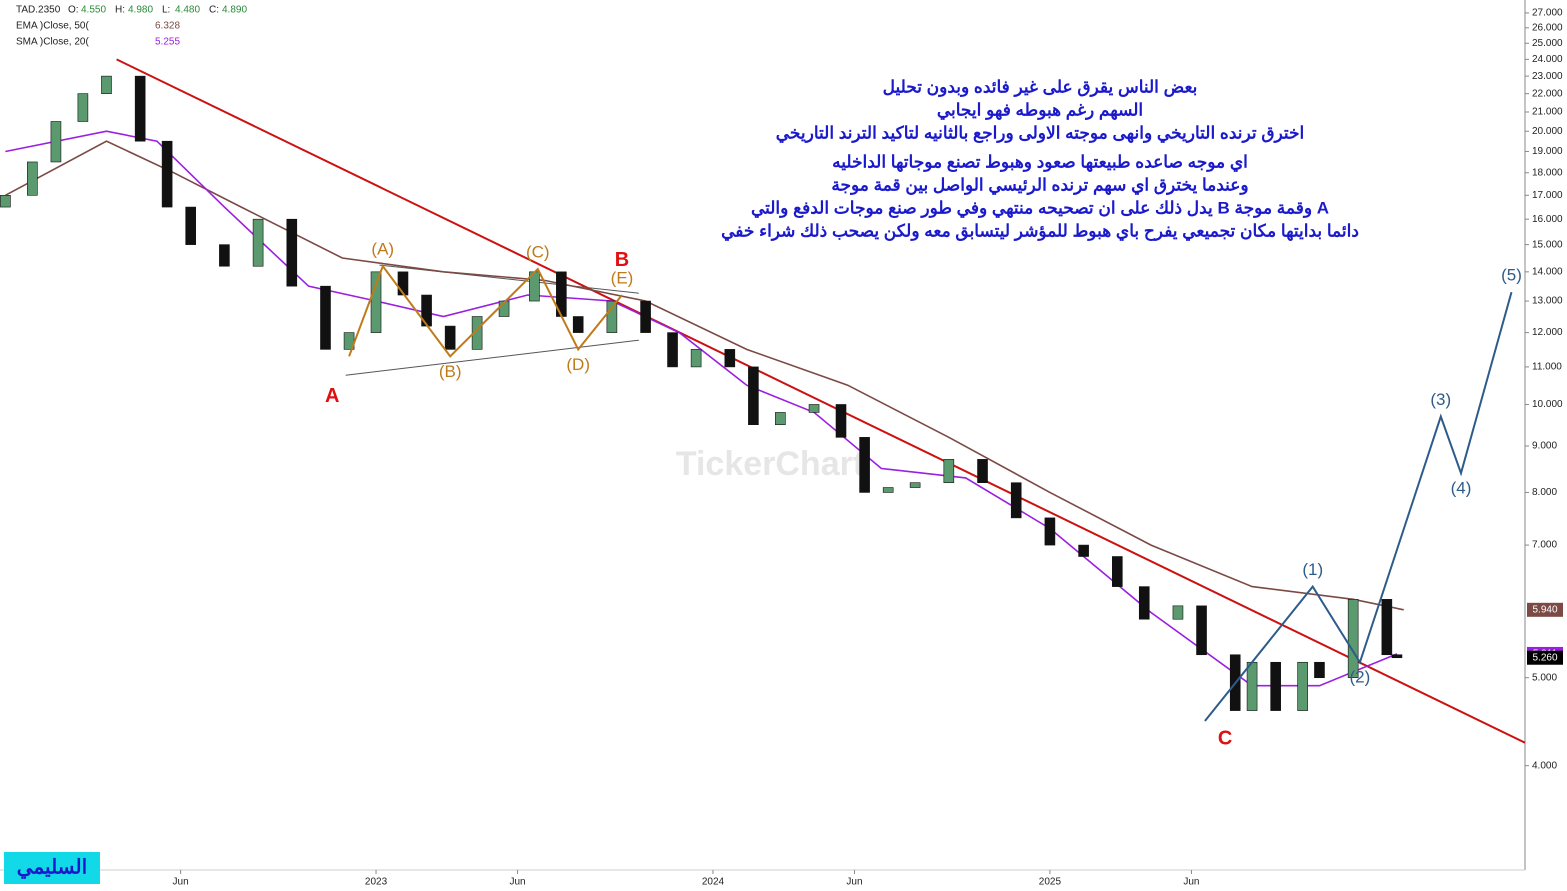 This screenshot has width=1567, height=891. What do you see at coordinates (450, 371) in the screenshot?
I see `wave-label: (B)` at bounding box center [450, 371].